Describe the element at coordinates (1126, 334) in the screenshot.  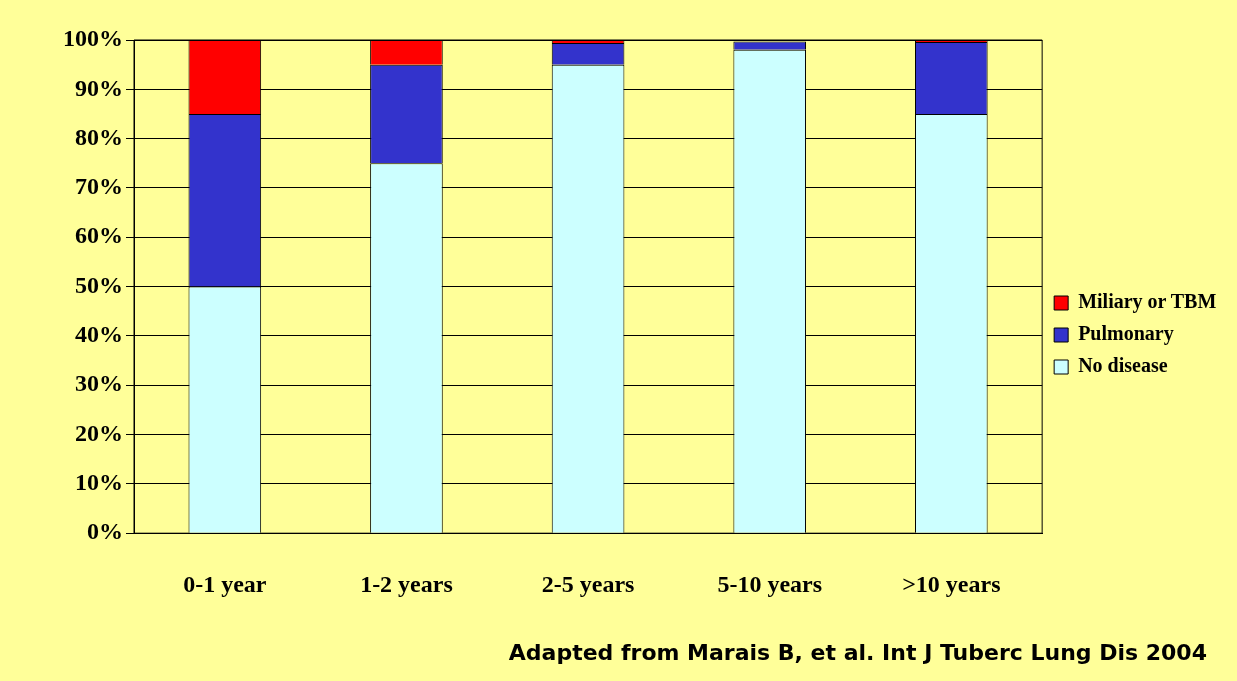
I see `legend-label: Pulmonary` at that location.